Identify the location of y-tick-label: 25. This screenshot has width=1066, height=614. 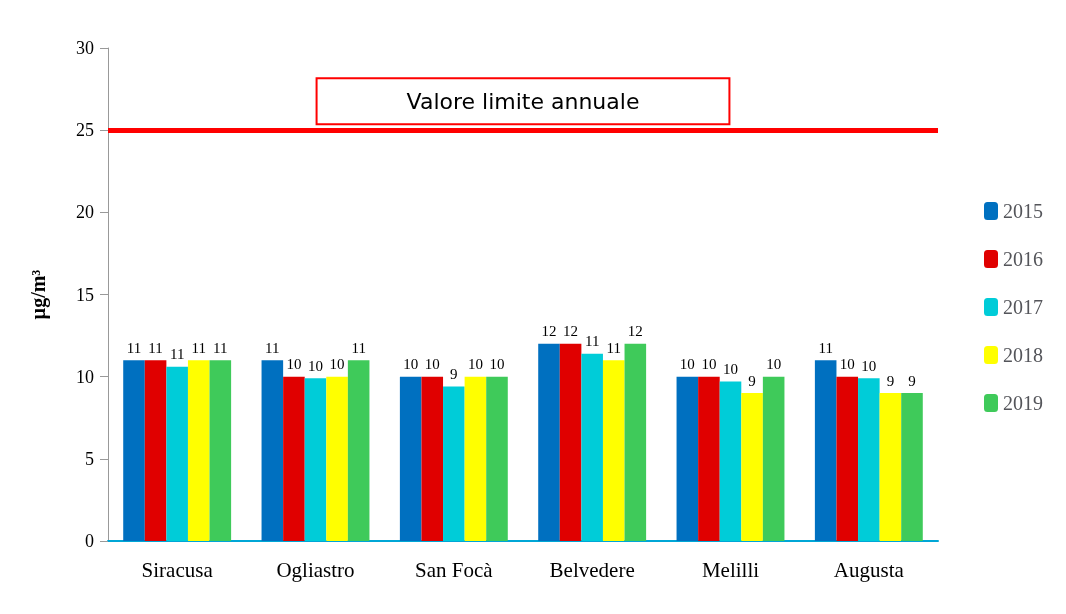
(85, 130).